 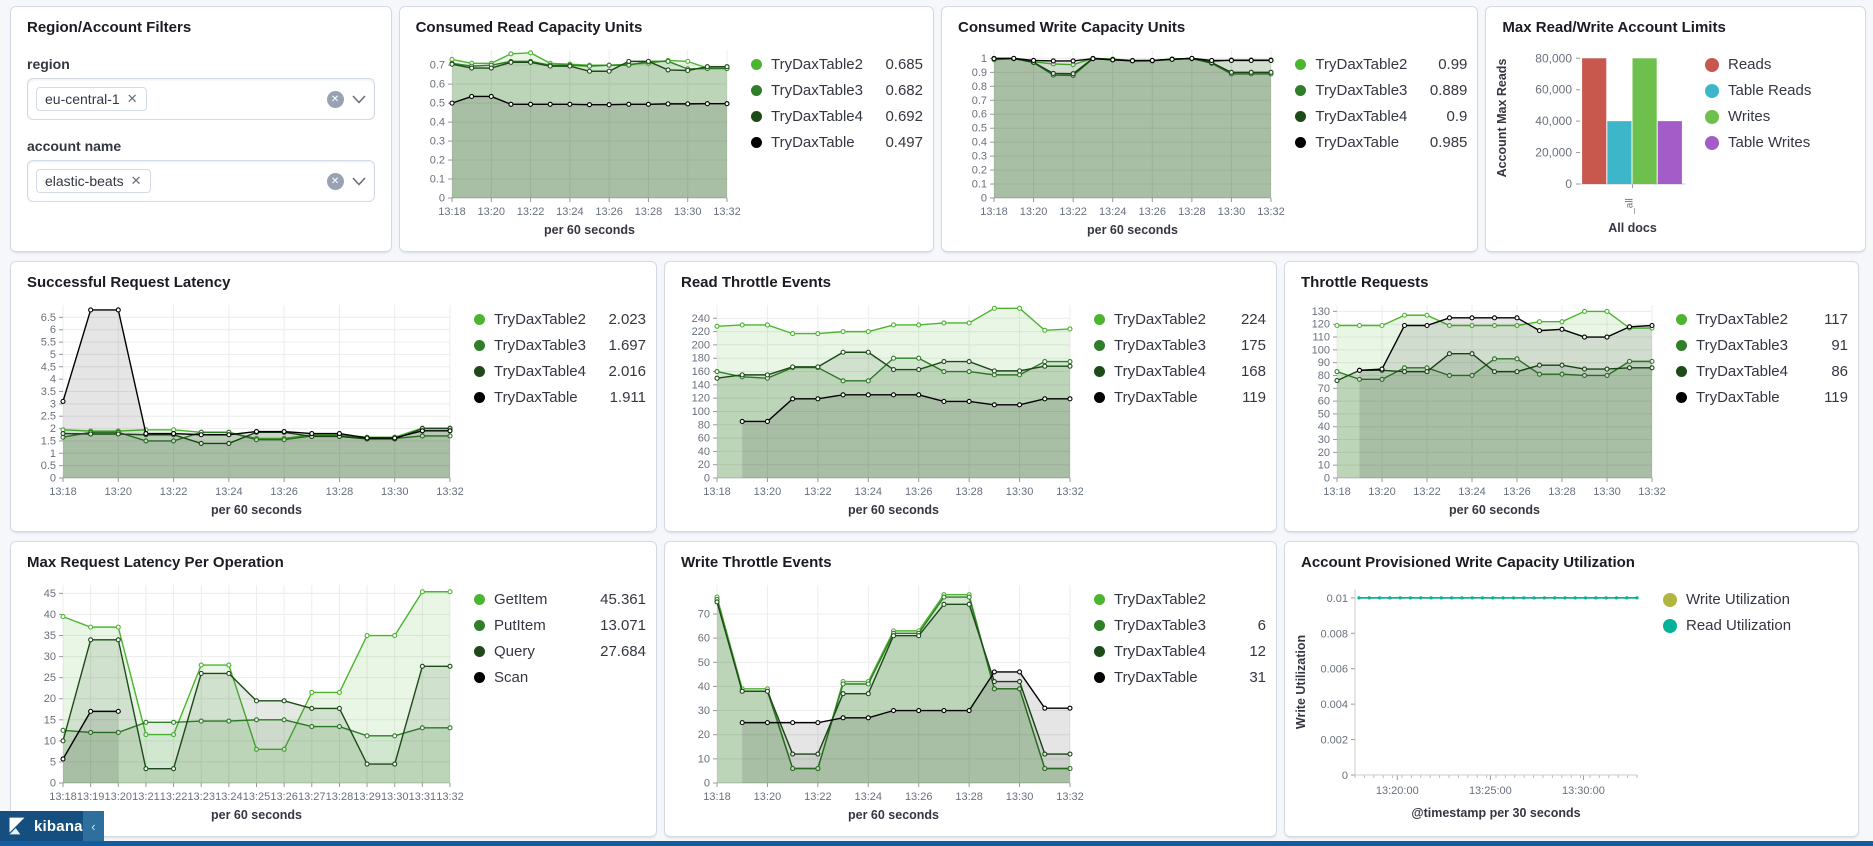 I want to click on legend-item: TryDaxTable3 175, so click(x=1180, y=345).